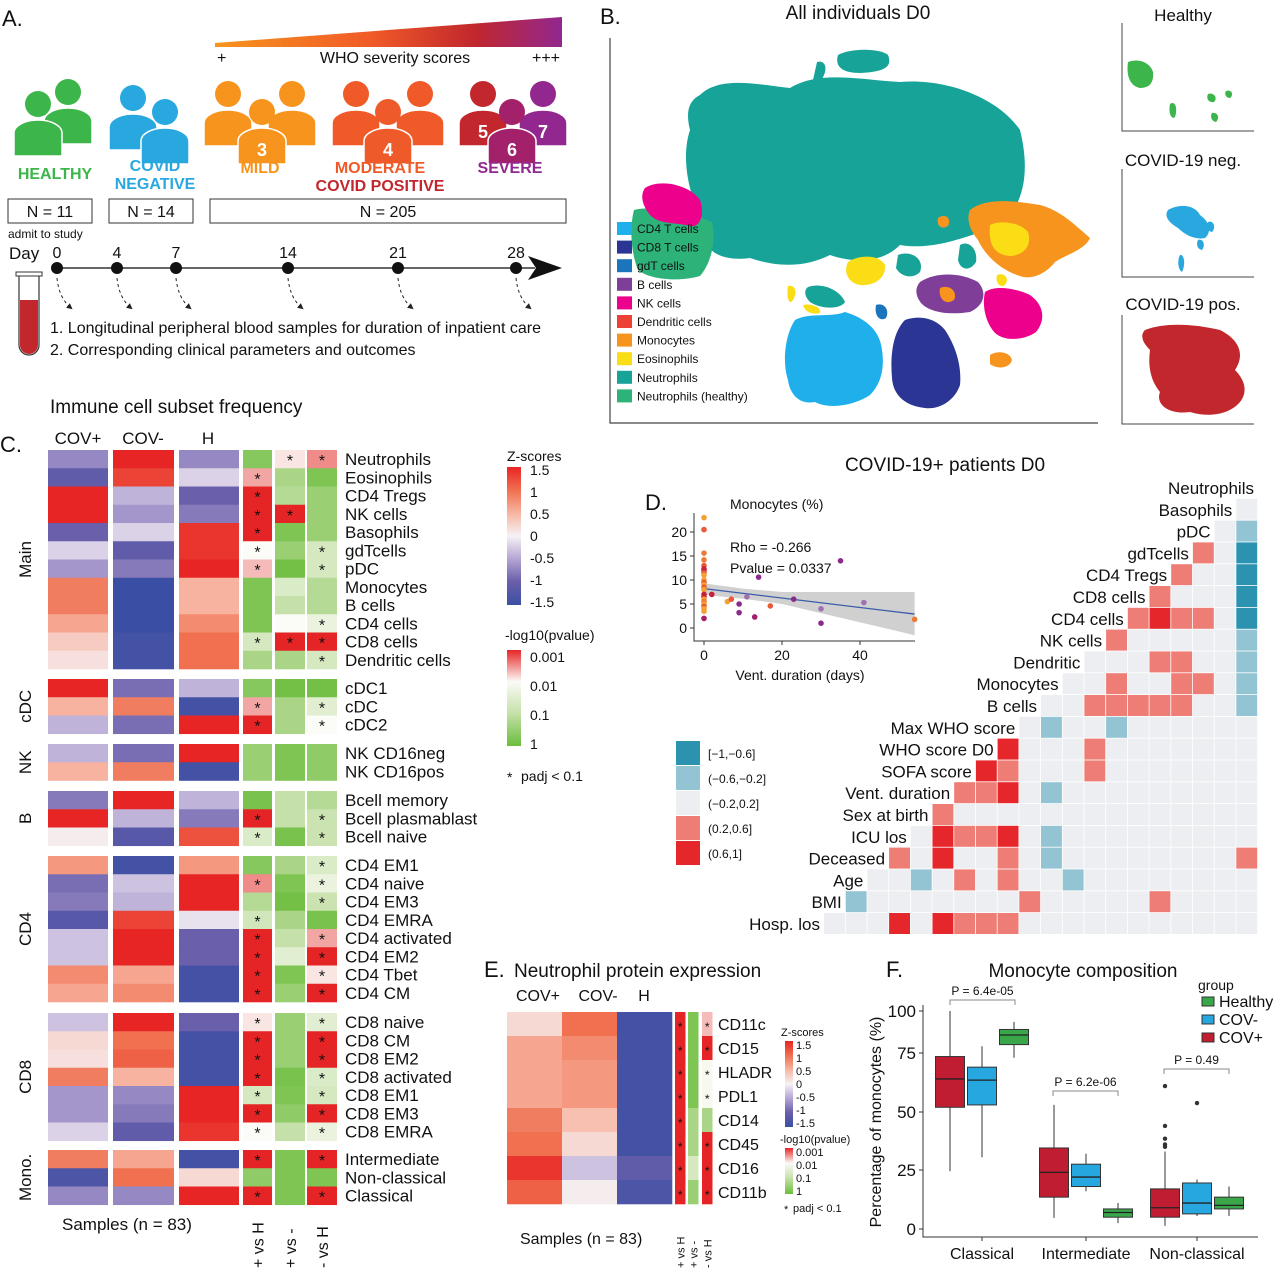 Image resolution: width=1280 pixels, height=1272 pixels. What do you see at coordinates (550, 635) in the screenshot?
I see `pvalue-legend-title: -log10(pvalue)` at bounding box center [550, 635].